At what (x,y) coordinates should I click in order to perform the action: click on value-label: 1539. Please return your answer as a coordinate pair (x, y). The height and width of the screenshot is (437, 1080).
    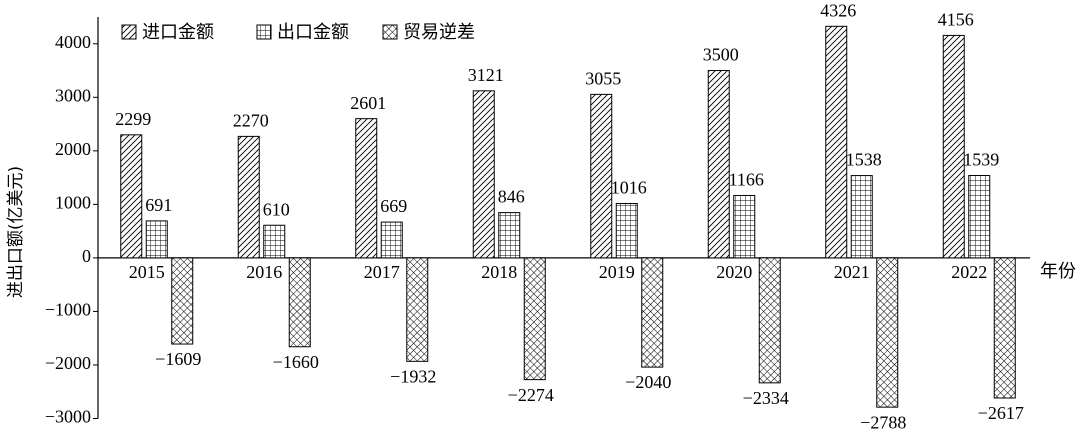
    Looking at the image, I should click on (981, 160).